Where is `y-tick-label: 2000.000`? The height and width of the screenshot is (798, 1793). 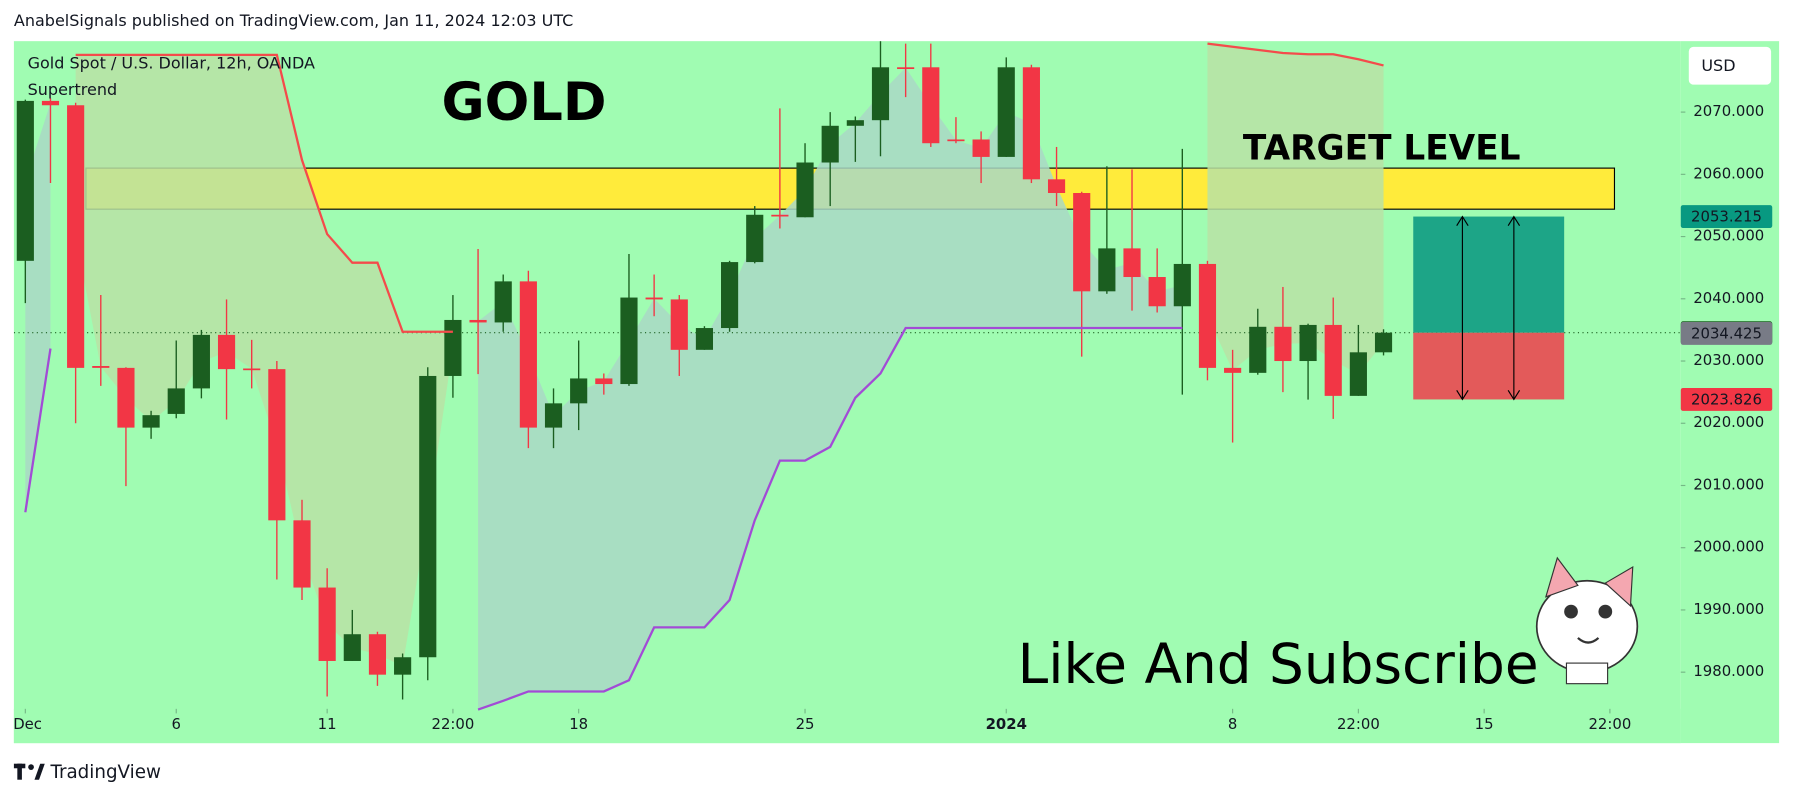 y-tick-label: 2000.000 is located at coordinates (1728, 547).